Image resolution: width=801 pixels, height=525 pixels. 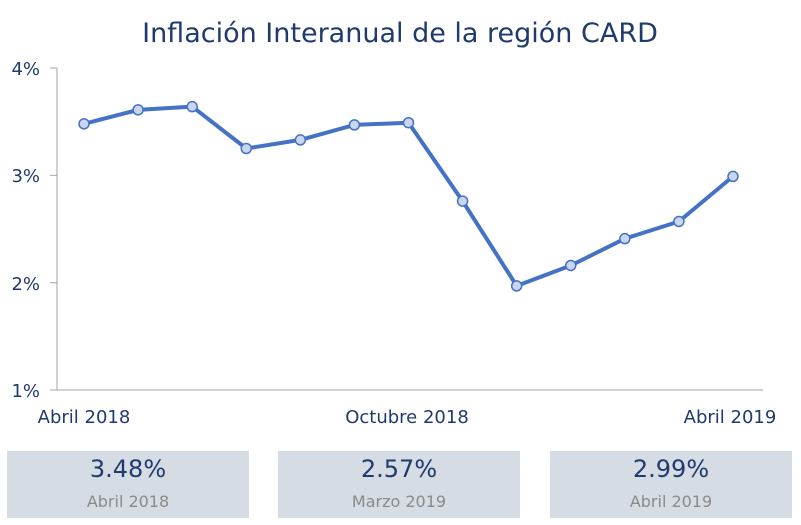 I want to click on card-label: Marzo 2019, so click(x=399, y=501).